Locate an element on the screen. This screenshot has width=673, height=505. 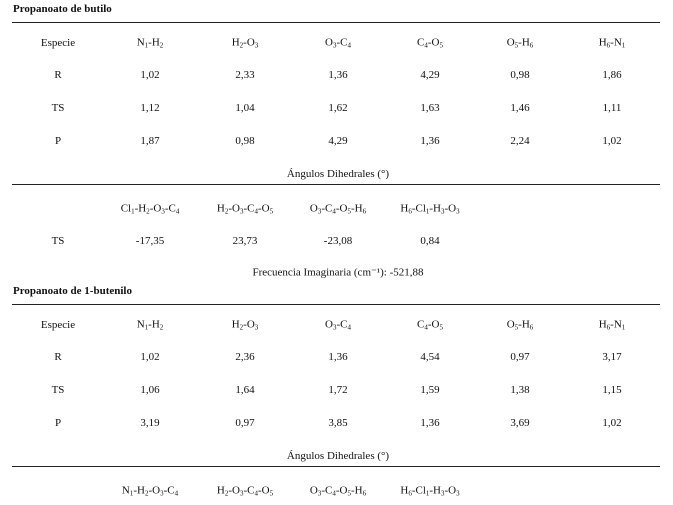
cell: 1,72 is located at coordinates (338, 390).